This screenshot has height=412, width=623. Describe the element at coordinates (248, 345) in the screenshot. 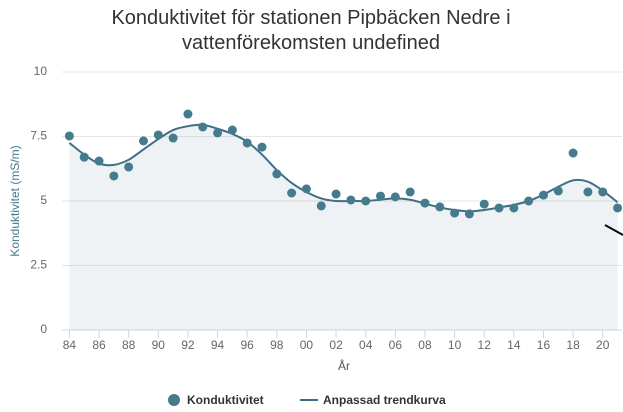

I see `x-tick-label: 96` at that location.